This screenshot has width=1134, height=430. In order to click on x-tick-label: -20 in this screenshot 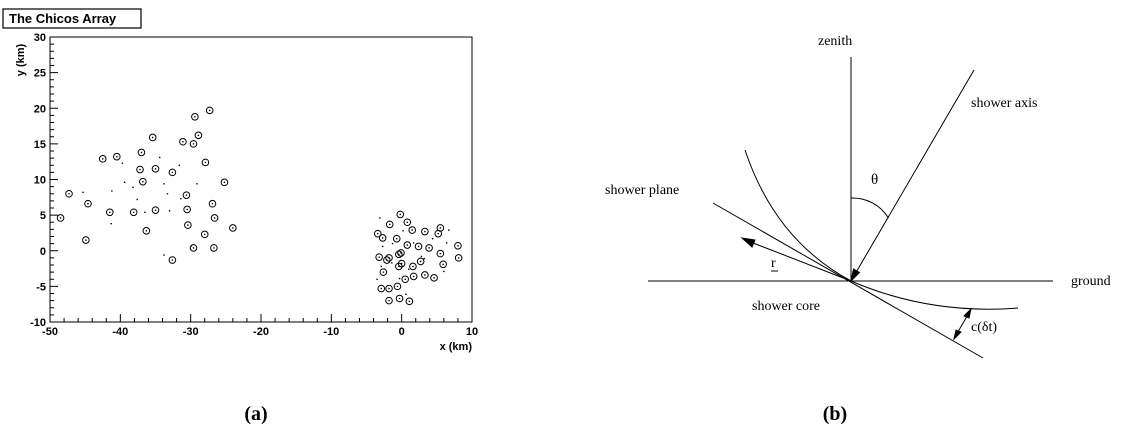, I will do `click(261, 332)`.